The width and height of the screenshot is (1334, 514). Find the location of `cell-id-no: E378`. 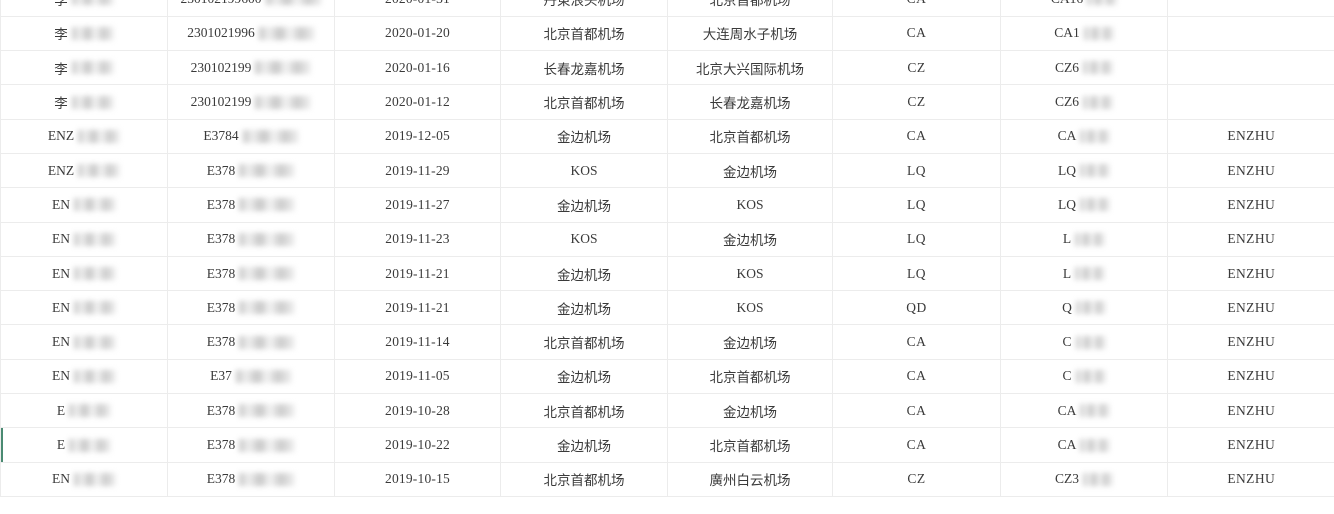

cell-id-no: E378 is located at coordinates (251, 308).